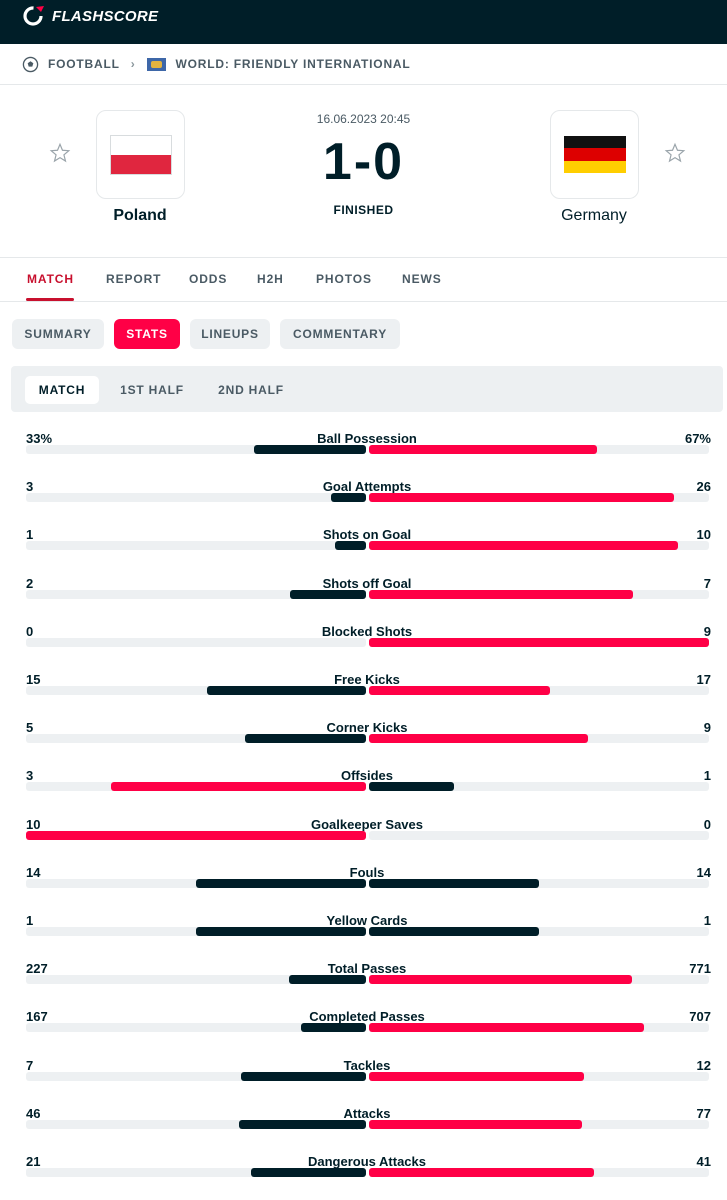 This screenshot has height=1200, width=727. I want to click on stat-row: 2 Shots off Goal 7, so click(363, 600).